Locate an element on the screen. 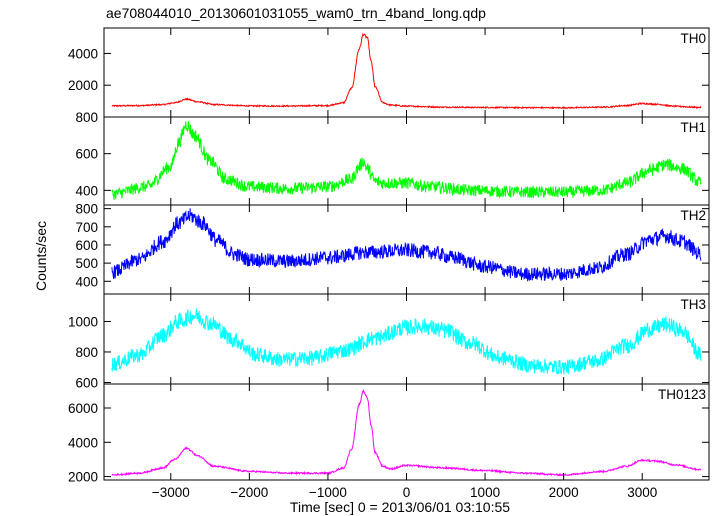 The width and height of the screenshot is (717, 516). series-line-th0 is located at coordinates (406, 71).